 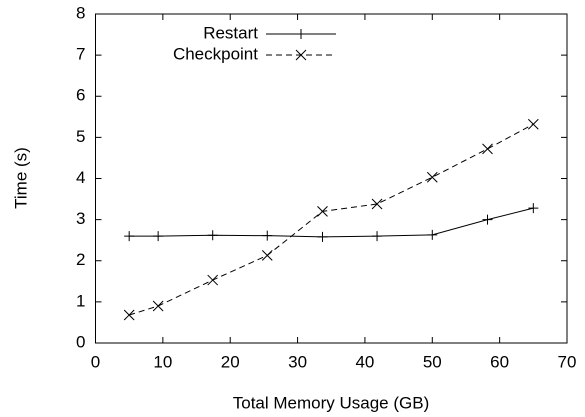 What do you see at coordinates (20, 178) in the screenshot?
I see `y-axis-label: Time (s)` at bounding box center [20, 178].